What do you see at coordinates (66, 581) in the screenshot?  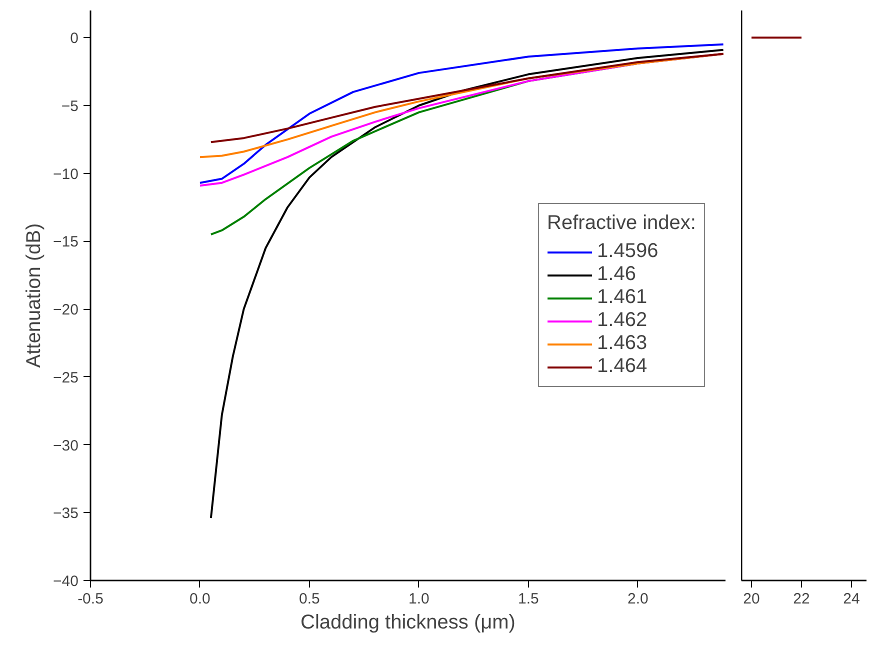 I see `y-tick-label: −40` at bounding box center [66, 581].